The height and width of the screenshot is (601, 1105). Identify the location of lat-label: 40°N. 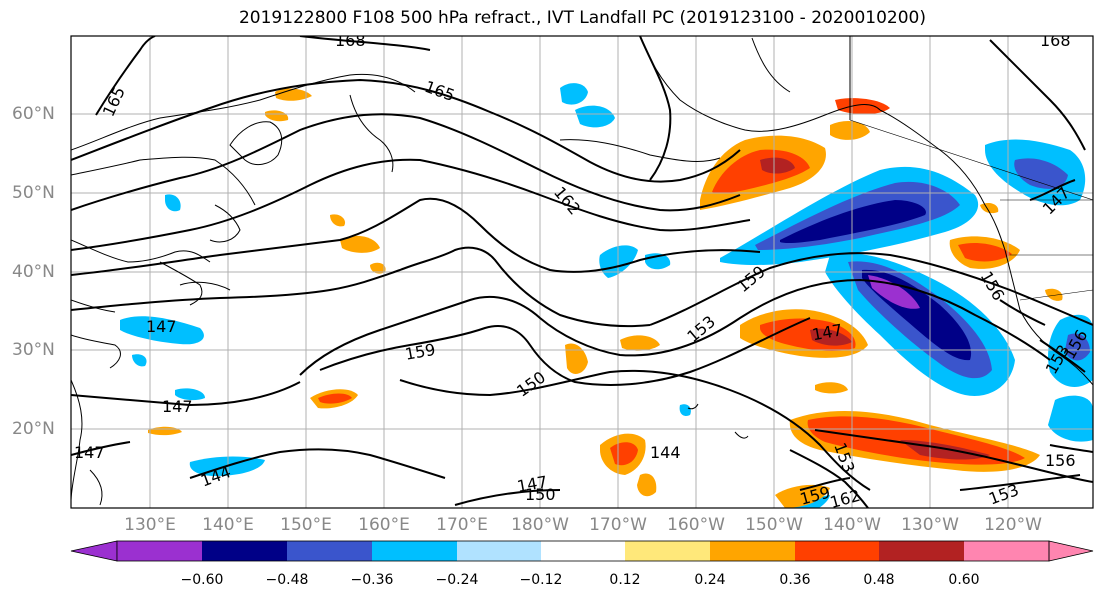
(33, 272).